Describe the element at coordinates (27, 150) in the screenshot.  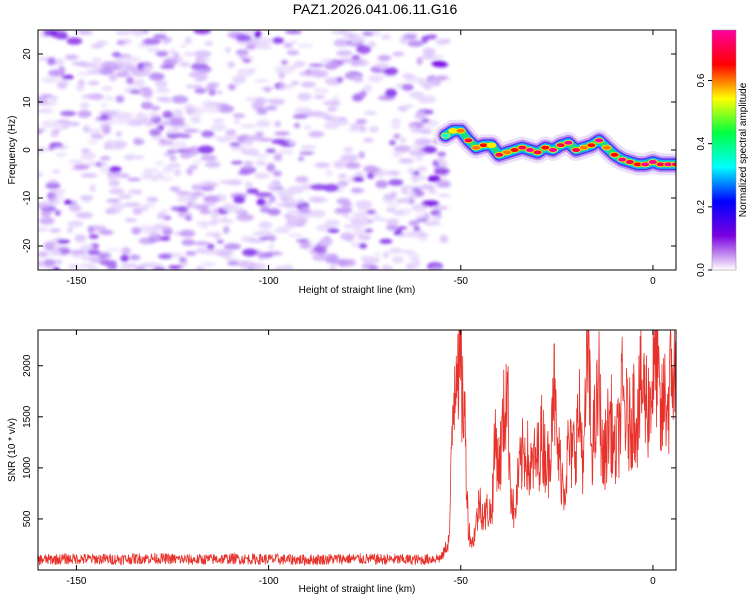
I see `y-tick-label: 0` at that location.